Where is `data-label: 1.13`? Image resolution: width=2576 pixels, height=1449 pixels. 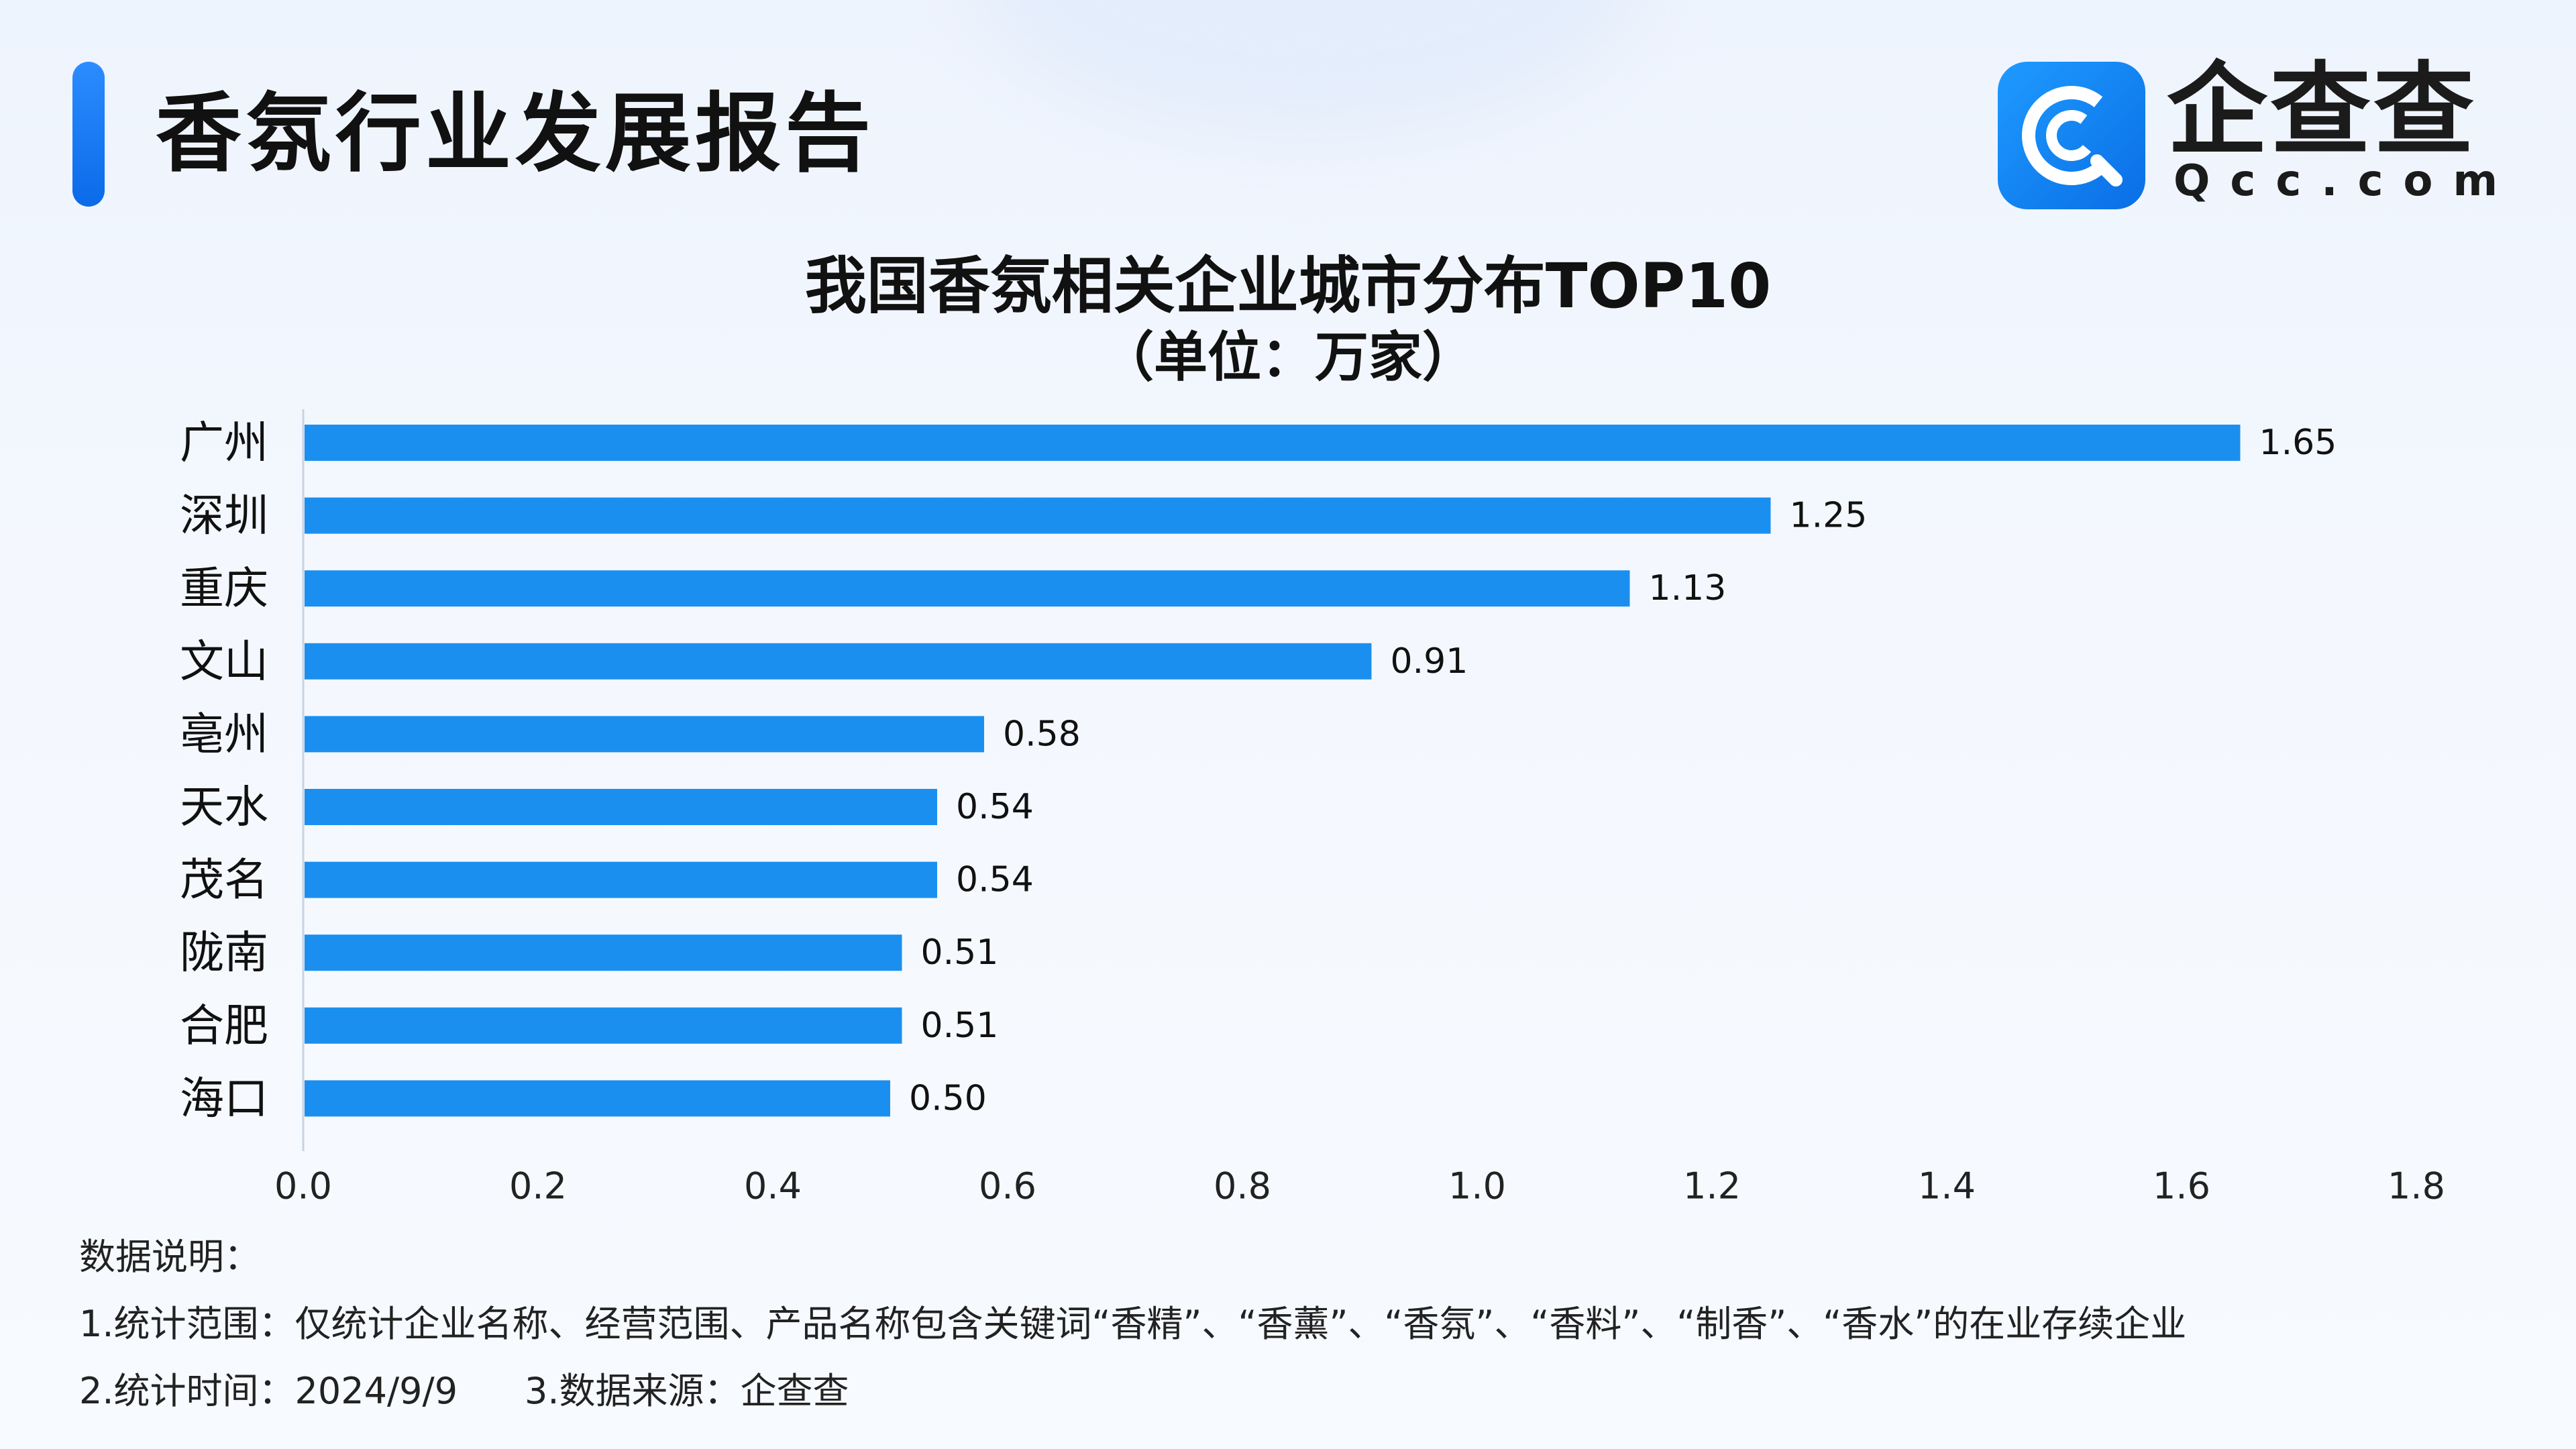
data-label: 1.13 is located at coordinates (1688, 588).